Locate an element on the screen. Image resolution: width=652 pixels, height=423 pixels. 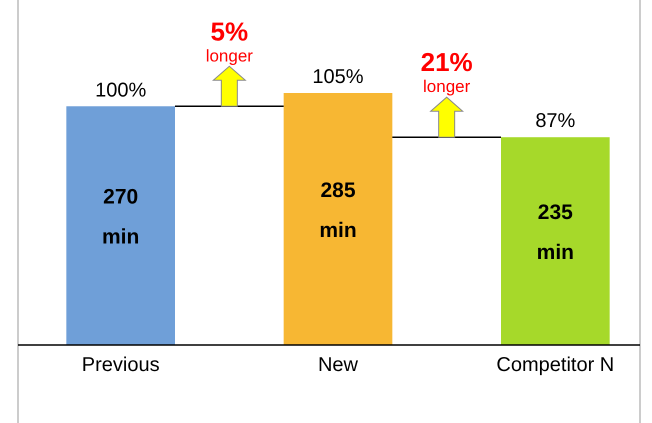
text: 5% longer is located at coordinates (230, 41).